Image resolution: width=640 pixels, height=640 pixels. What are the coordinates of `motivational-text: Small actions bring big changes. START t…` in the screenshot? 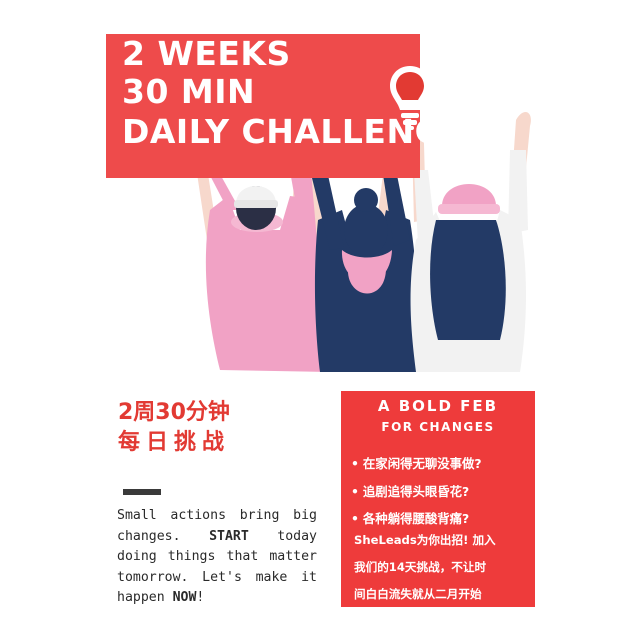 It's located at (217, 557).